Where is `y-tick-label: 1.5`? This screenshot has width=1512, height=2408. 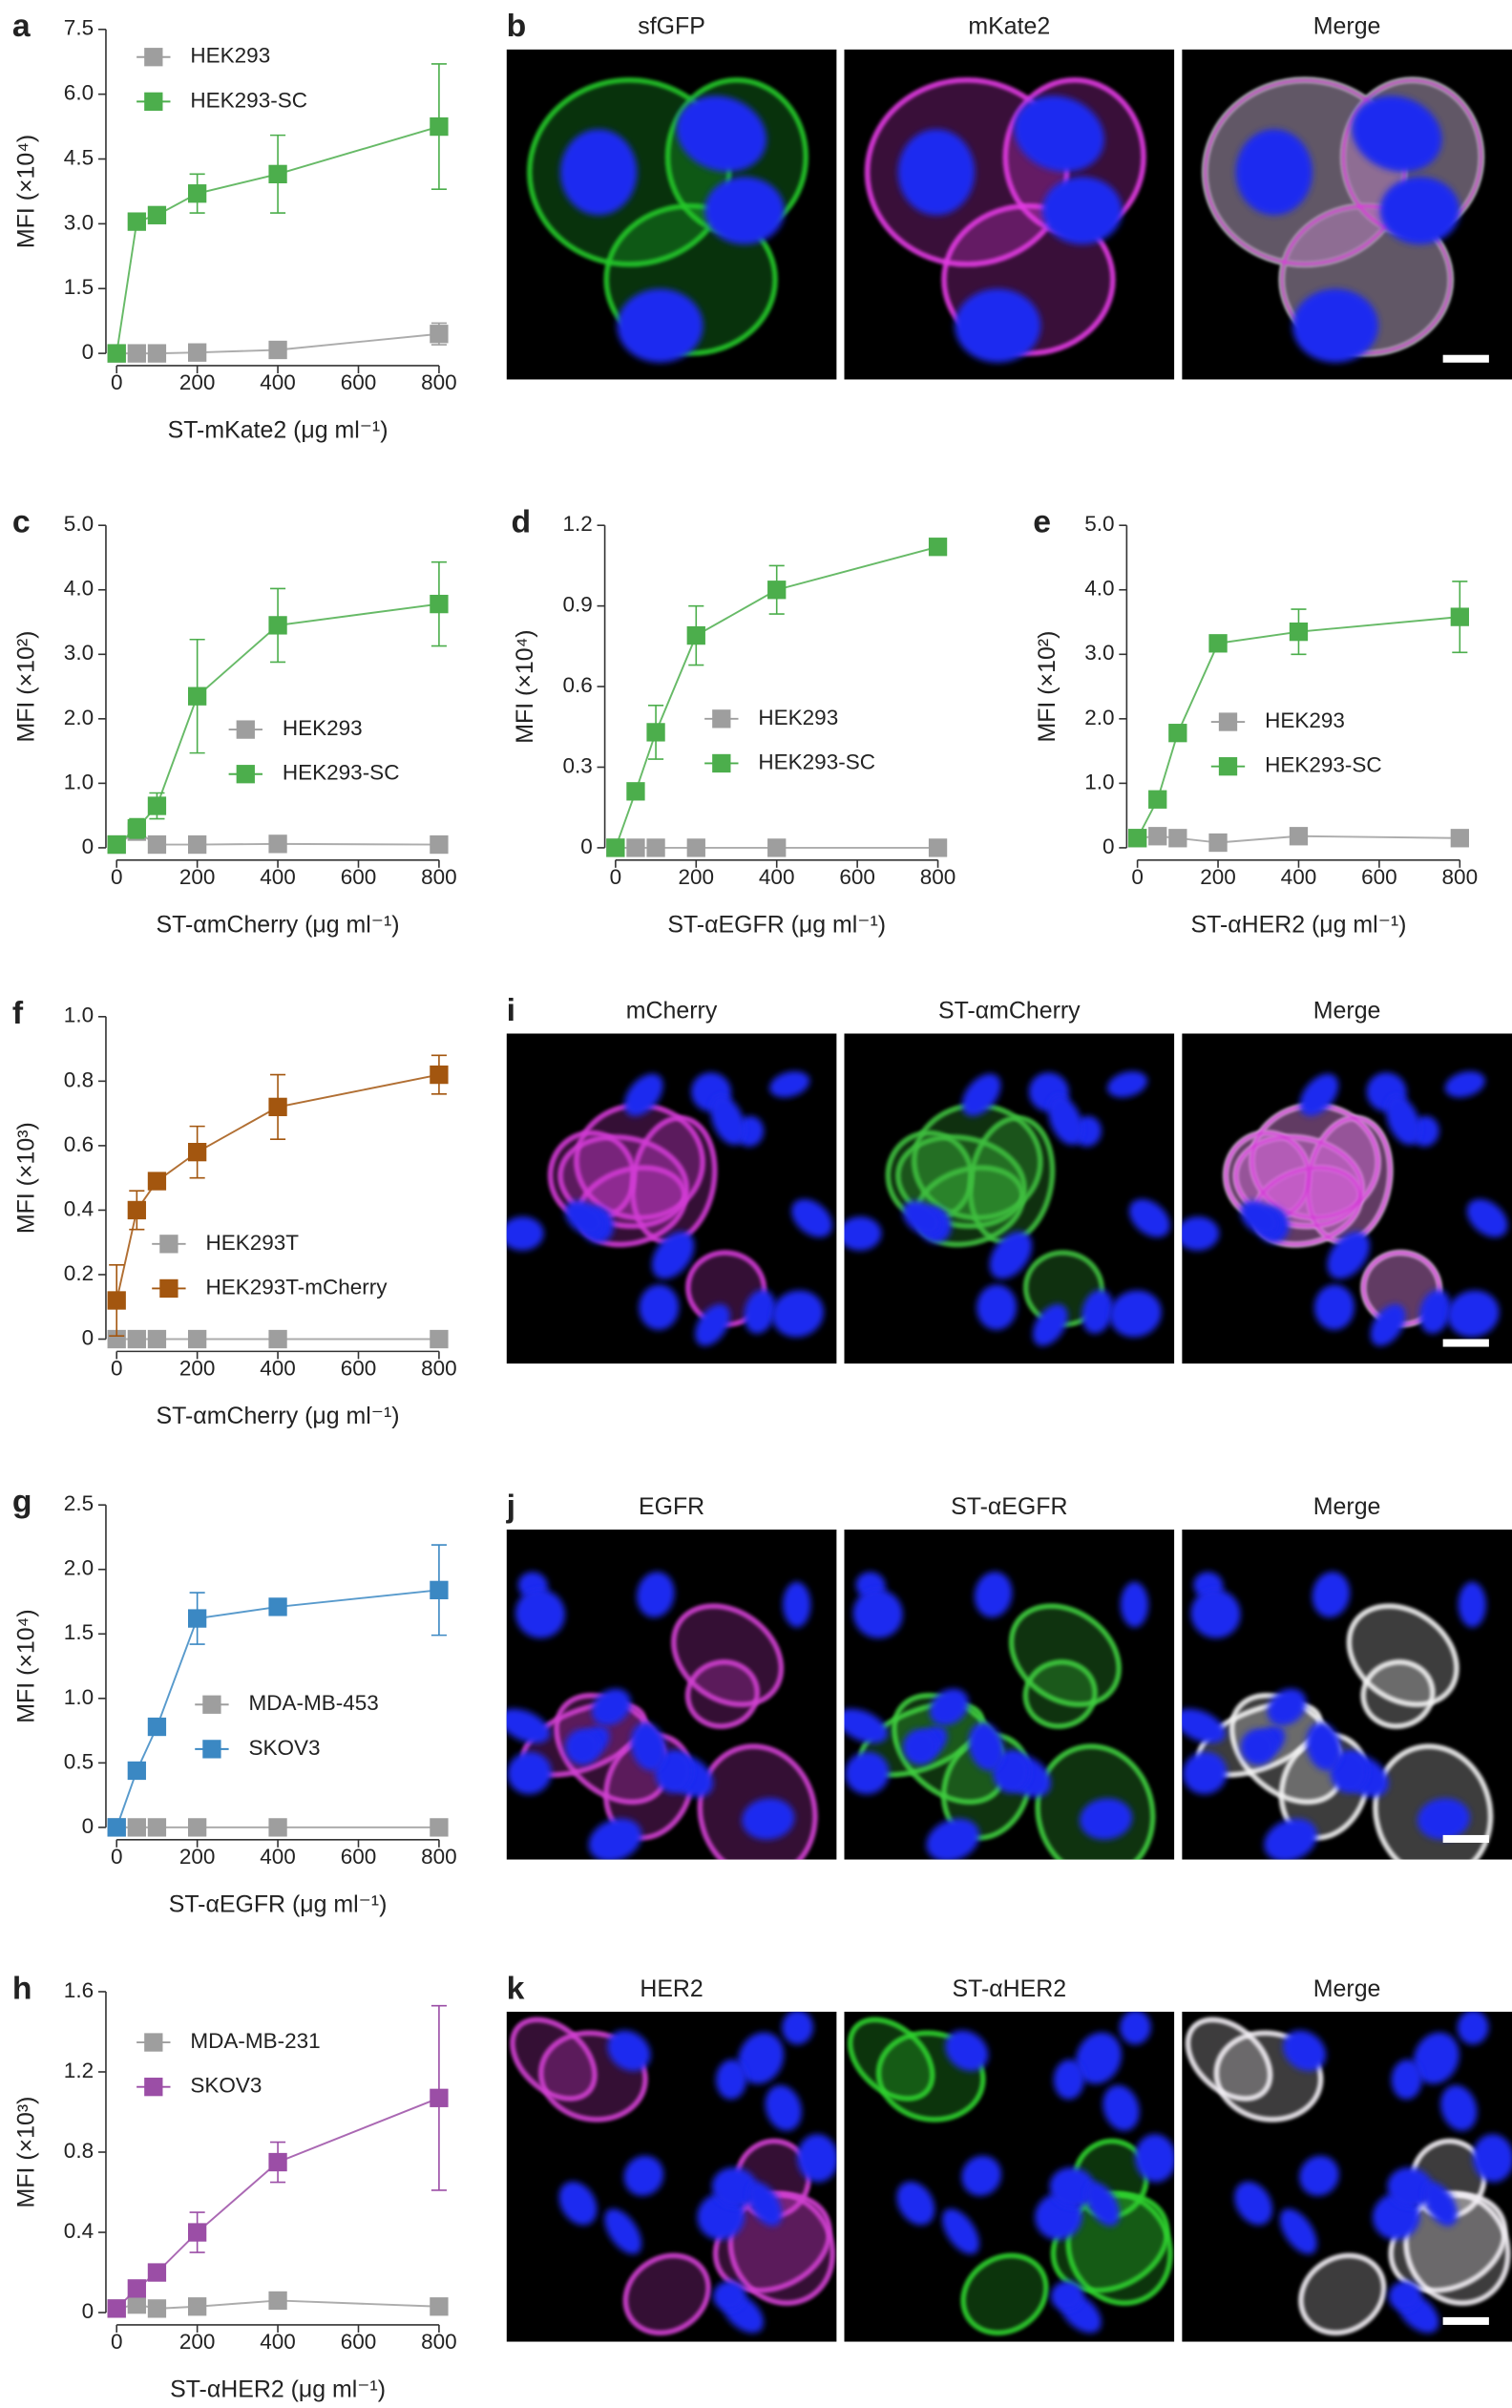
y-tick-label: 1.5 is located at coordinates (79, 1632).